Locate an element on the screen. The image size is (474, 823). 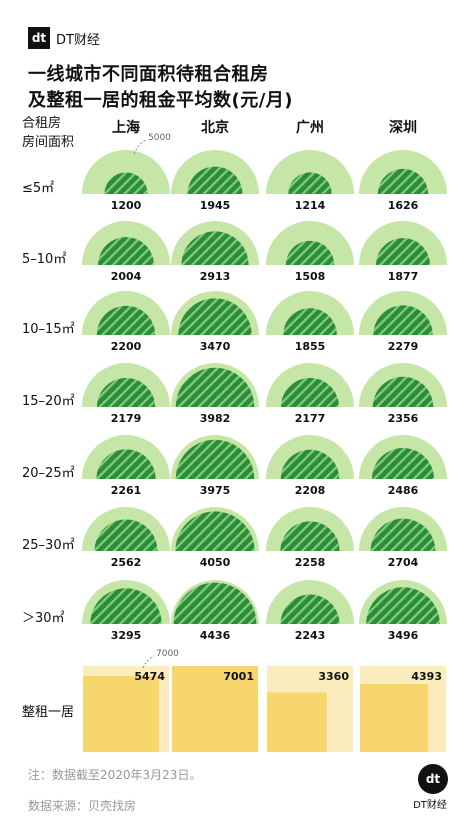
area-label: 20–25㎡ is located at coordinates (48, 473).